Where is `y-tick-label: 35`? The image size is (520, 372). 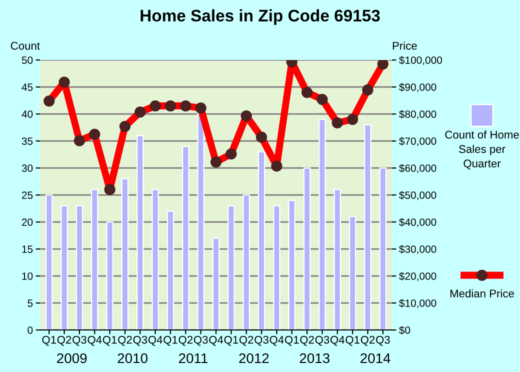 y-tick-label: 35 is located at coordinates (27, 141).